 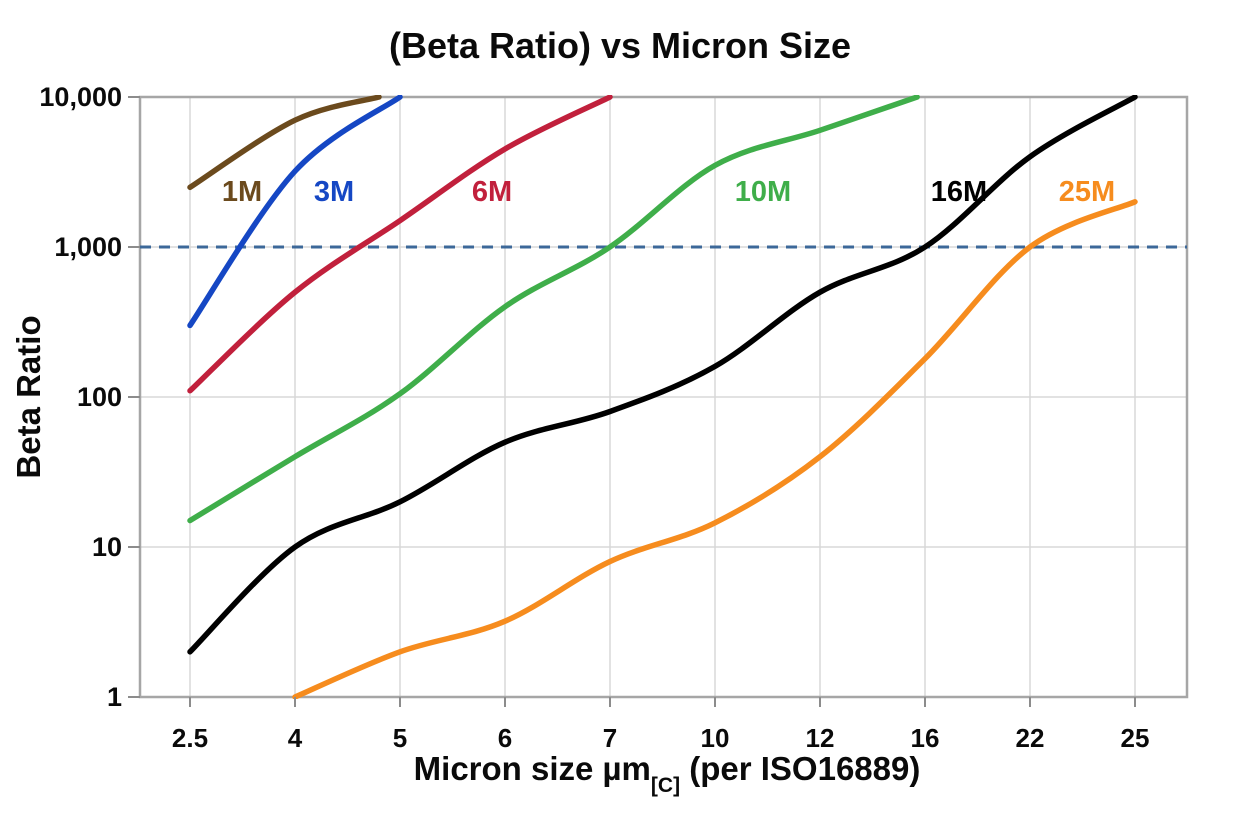 What do you see at coordinates (800, 768) in the screenshot?
I see `x-axis-title-suffix: (per ISO16889)` at bounding box center [800, 768].